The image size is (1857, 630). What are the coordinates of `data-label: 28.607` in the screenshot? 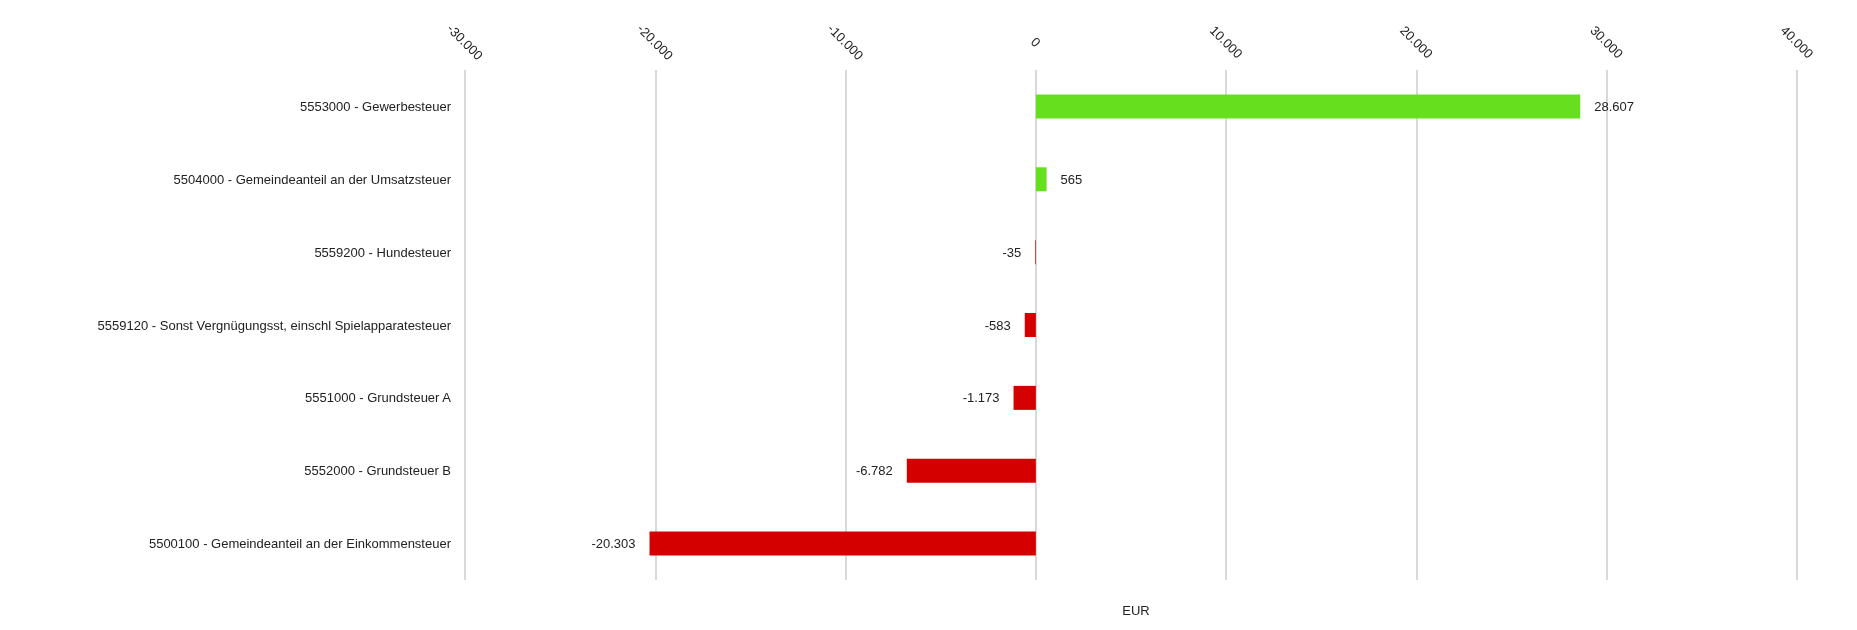 It's located at (1614, 106).